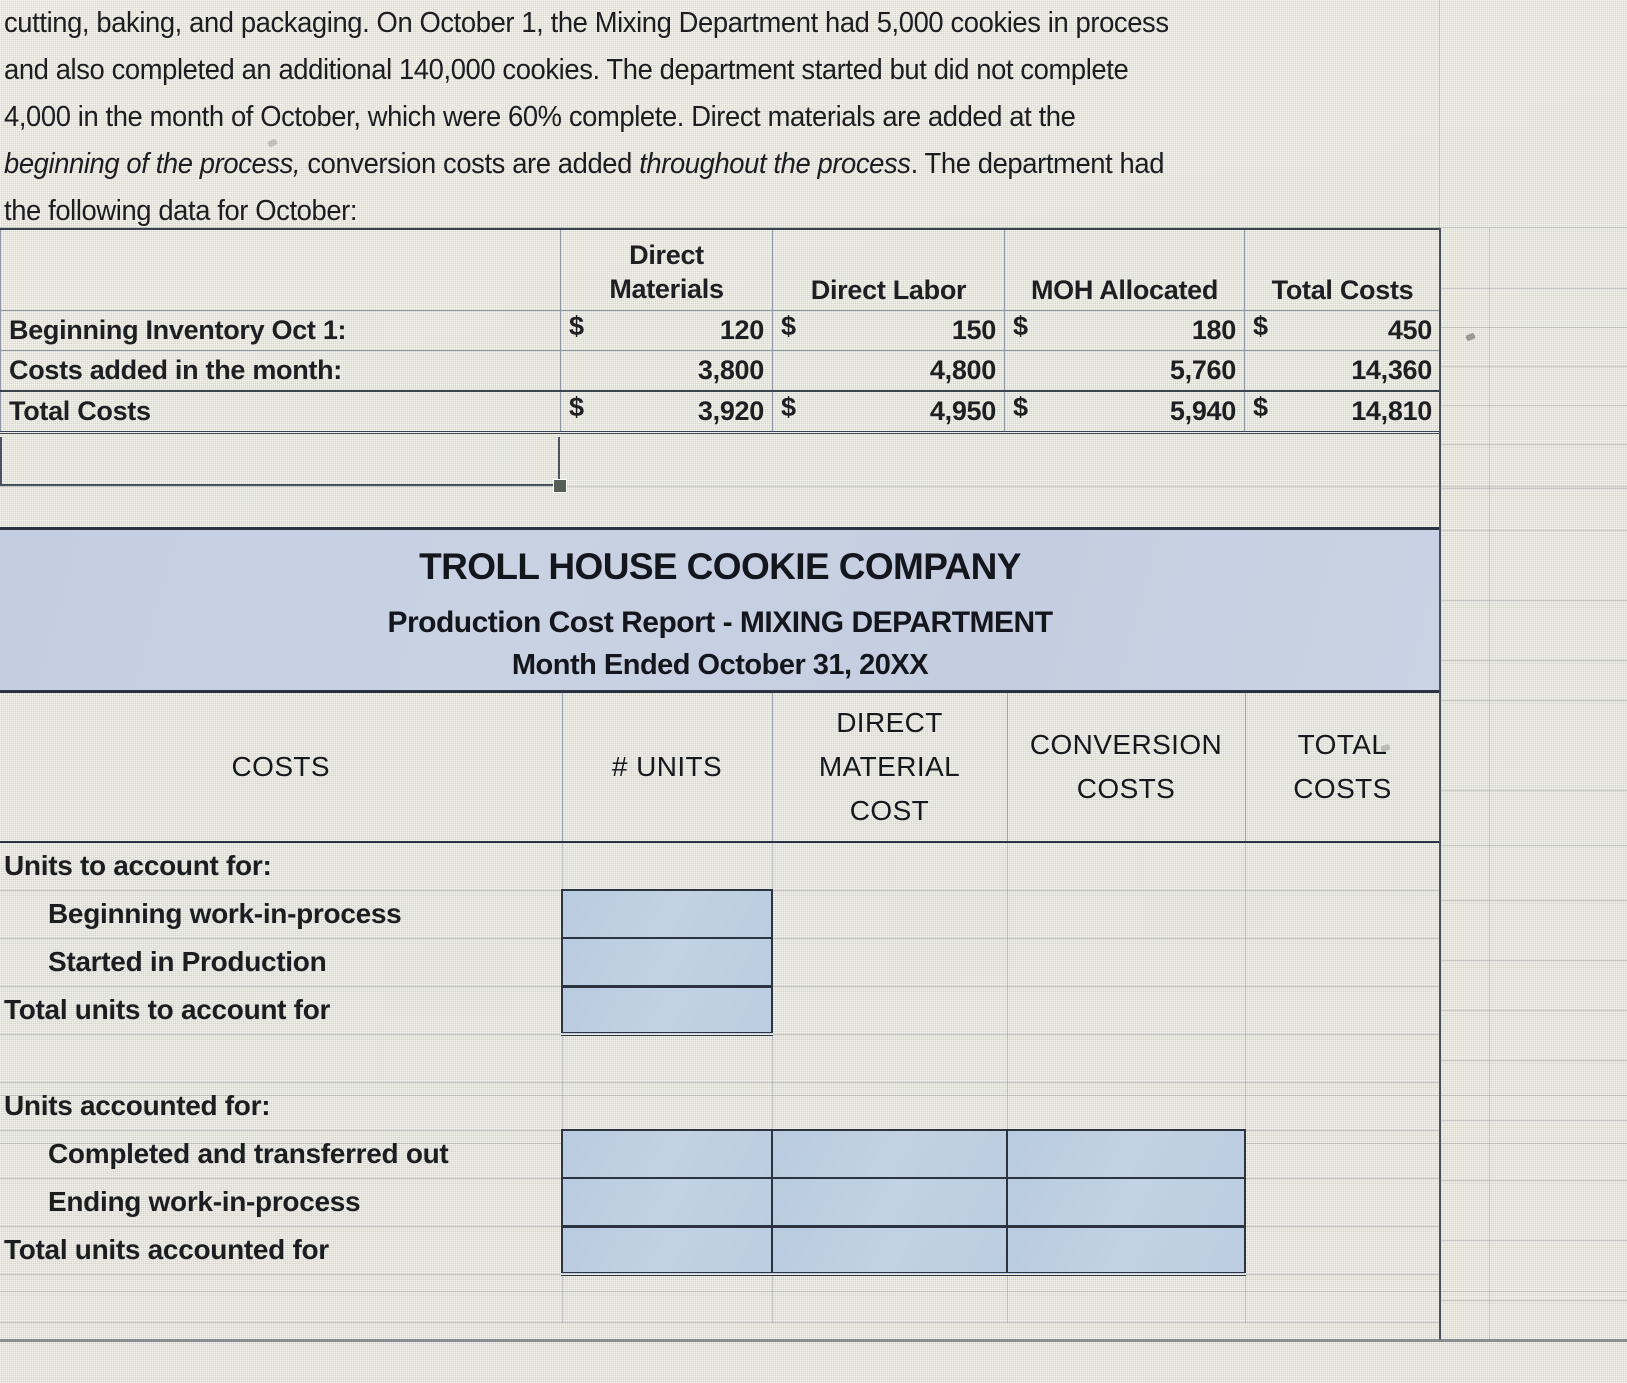  I want to click on table-row: Beginning work-in-process, so click(720, 914).